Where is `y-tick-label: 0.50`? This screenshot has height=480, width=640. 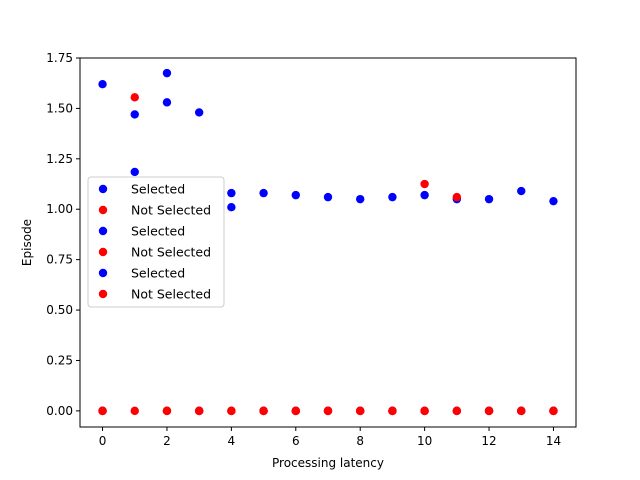
y-tick-label: 0.50 is located at coordinates (59, 310).